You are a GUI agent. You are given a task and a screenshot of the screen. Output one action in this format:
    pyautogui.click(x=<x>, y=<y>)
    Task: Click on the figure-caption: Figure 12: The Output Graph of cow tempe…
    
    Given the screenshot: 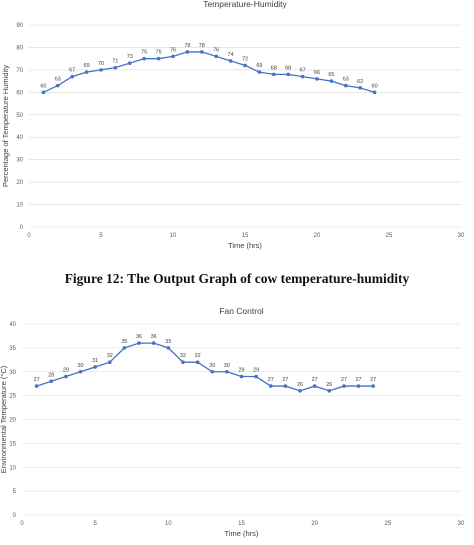 What is the action you would take?
    pyautogui.click(x=237, y=278)
    